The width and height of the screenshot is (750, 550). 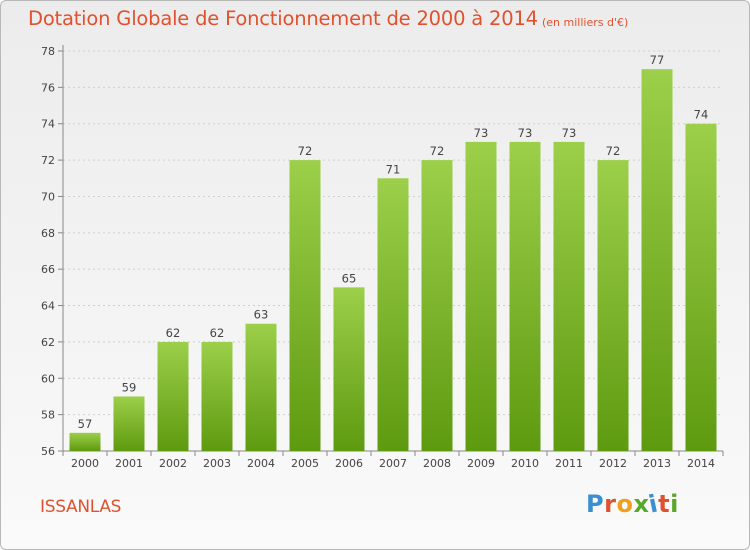 I want to click on bar-2013, so click(x=657, y=260).